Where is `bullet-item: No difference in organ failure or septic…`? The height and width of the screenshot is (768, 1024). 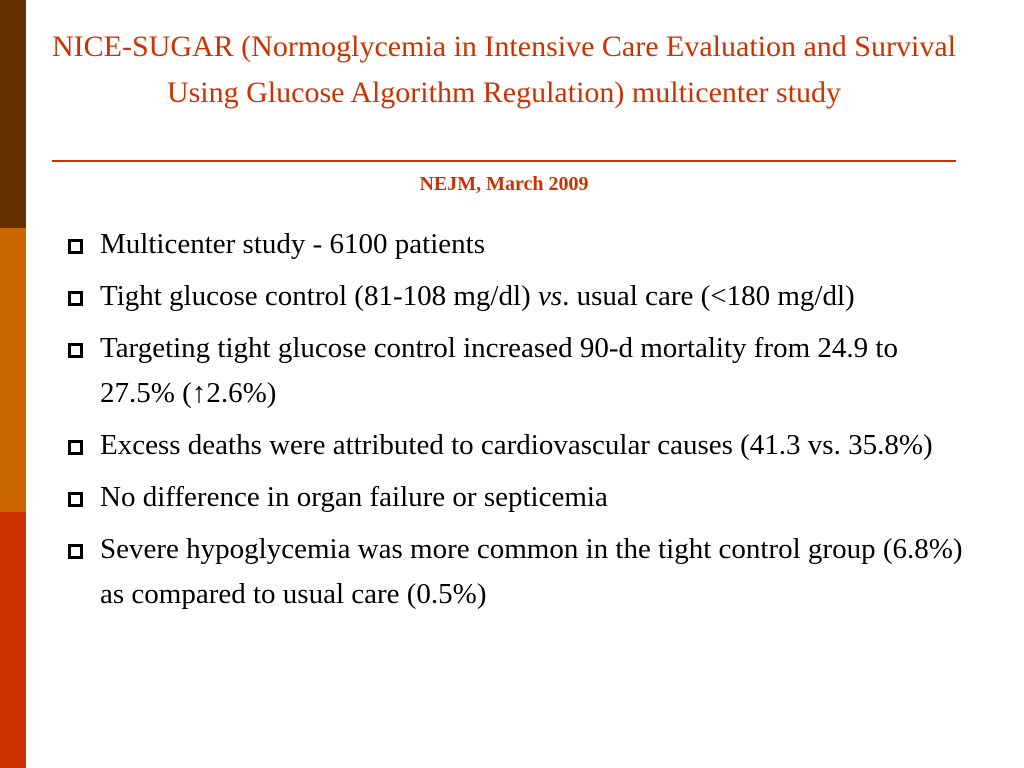 bullet-item: No difference in organ failure or septic… is located at coordinates (514, 497).